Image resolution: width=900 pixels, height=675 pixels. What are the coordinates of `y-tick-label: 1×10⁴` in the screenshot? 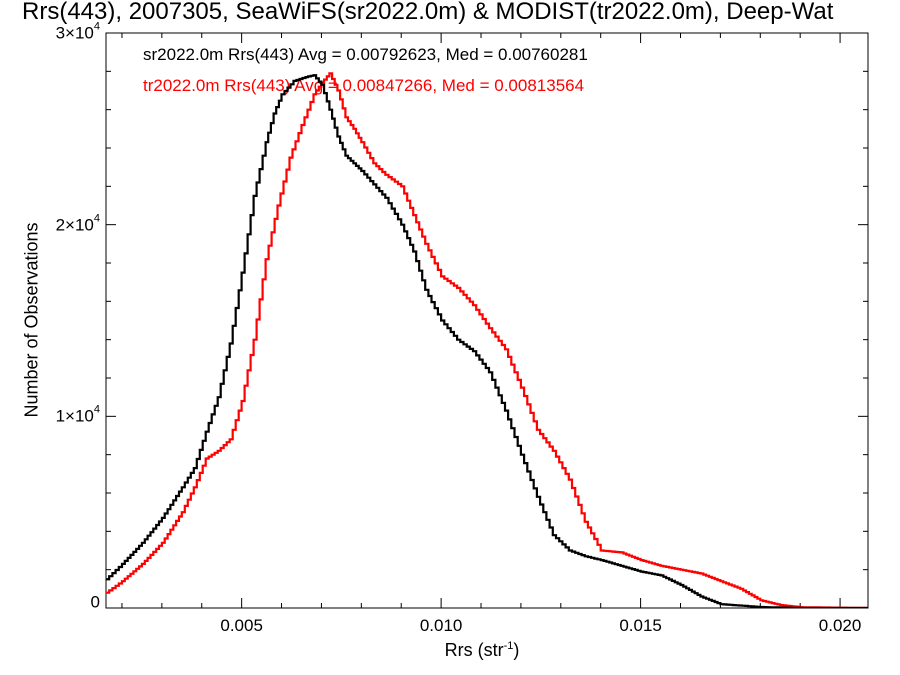 It's located at (77, 415).